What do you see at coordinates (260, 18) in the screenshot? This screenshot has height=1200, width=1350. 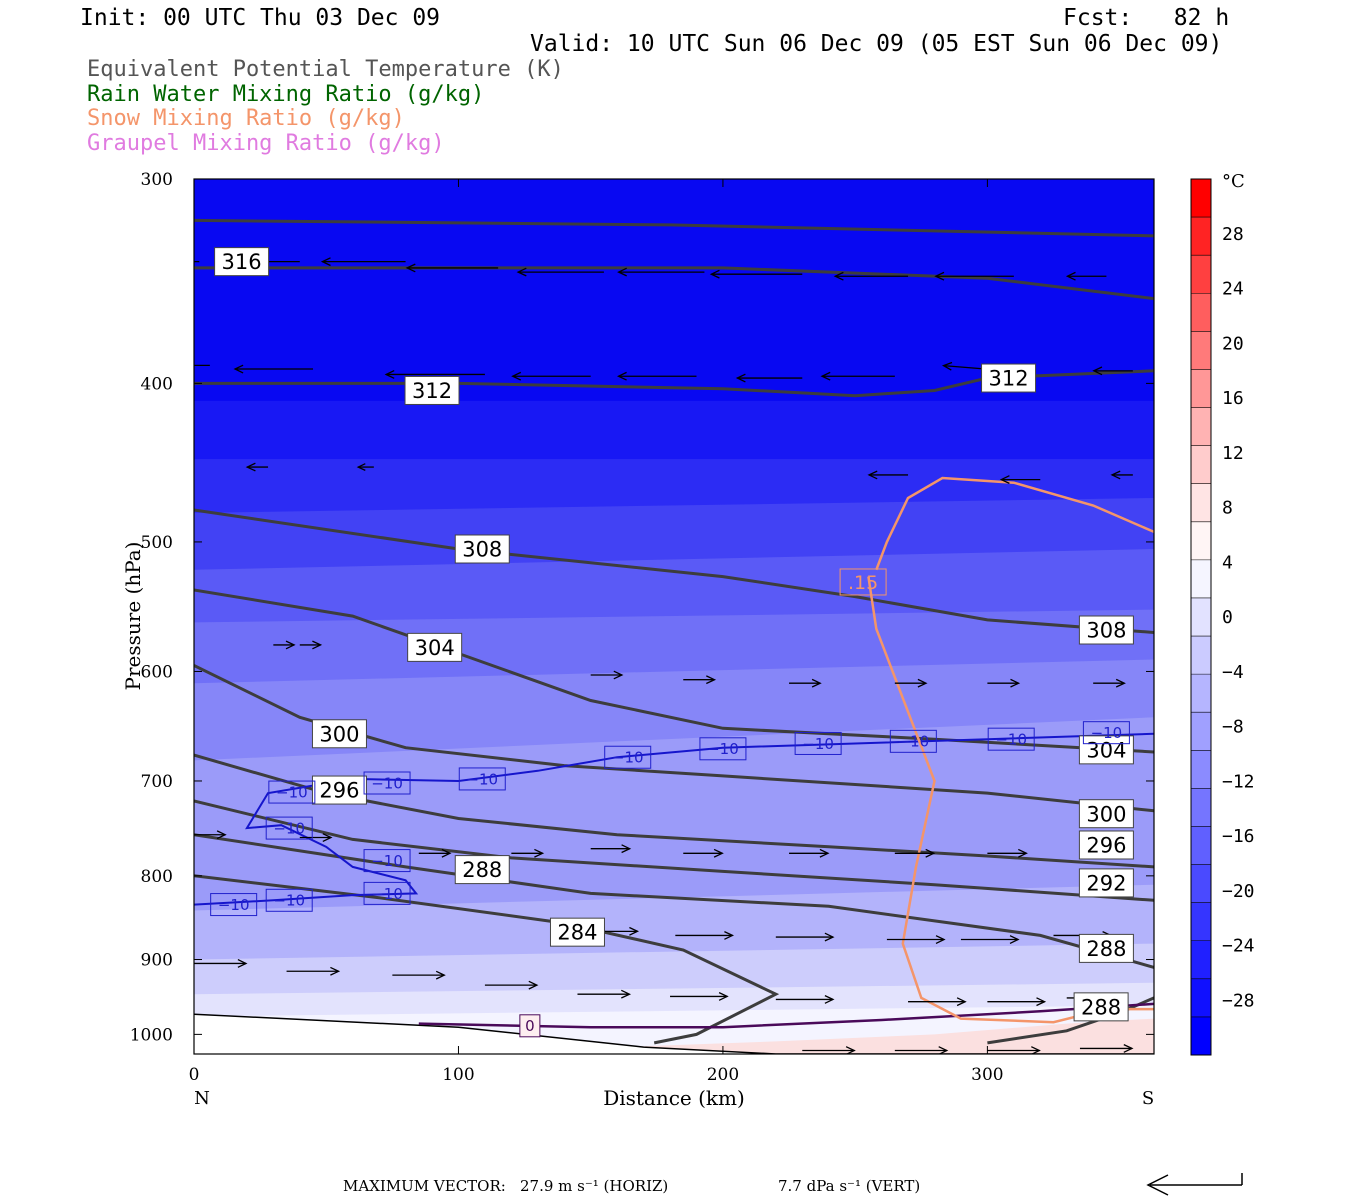 I see `init-time: Init: 00 UTC Thu 03 Dec 09` at bounding box center [260, 18].